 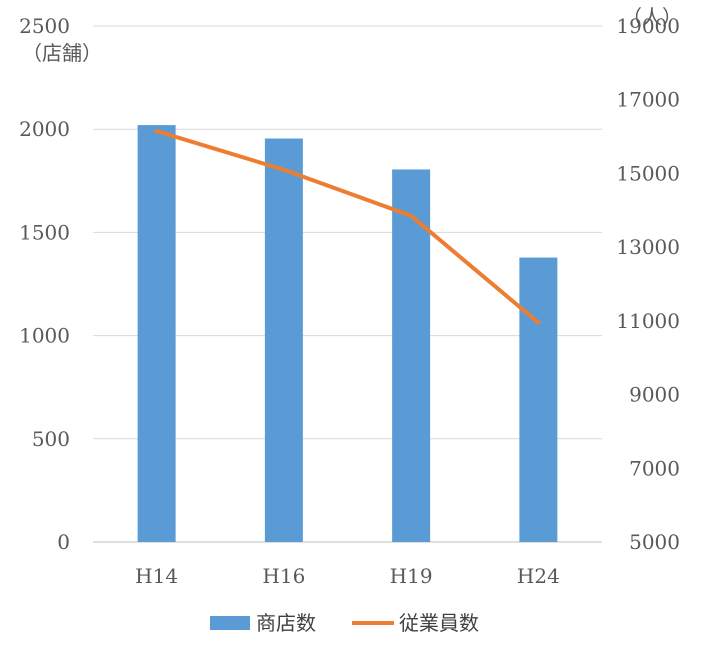 What do you see at coordinates (538, 576) in the screenshot?
I see `category-label: H24` at bounding box center [538, 576].